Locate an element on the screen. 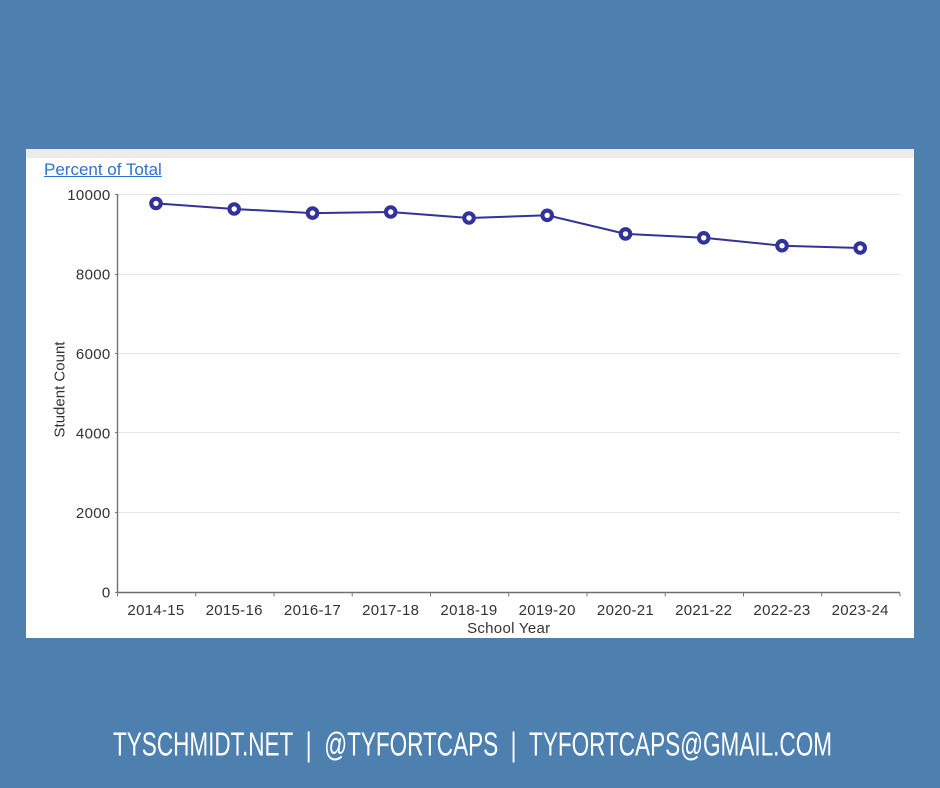  svg-text: 2023-24 is located at coordinates (860, 610).